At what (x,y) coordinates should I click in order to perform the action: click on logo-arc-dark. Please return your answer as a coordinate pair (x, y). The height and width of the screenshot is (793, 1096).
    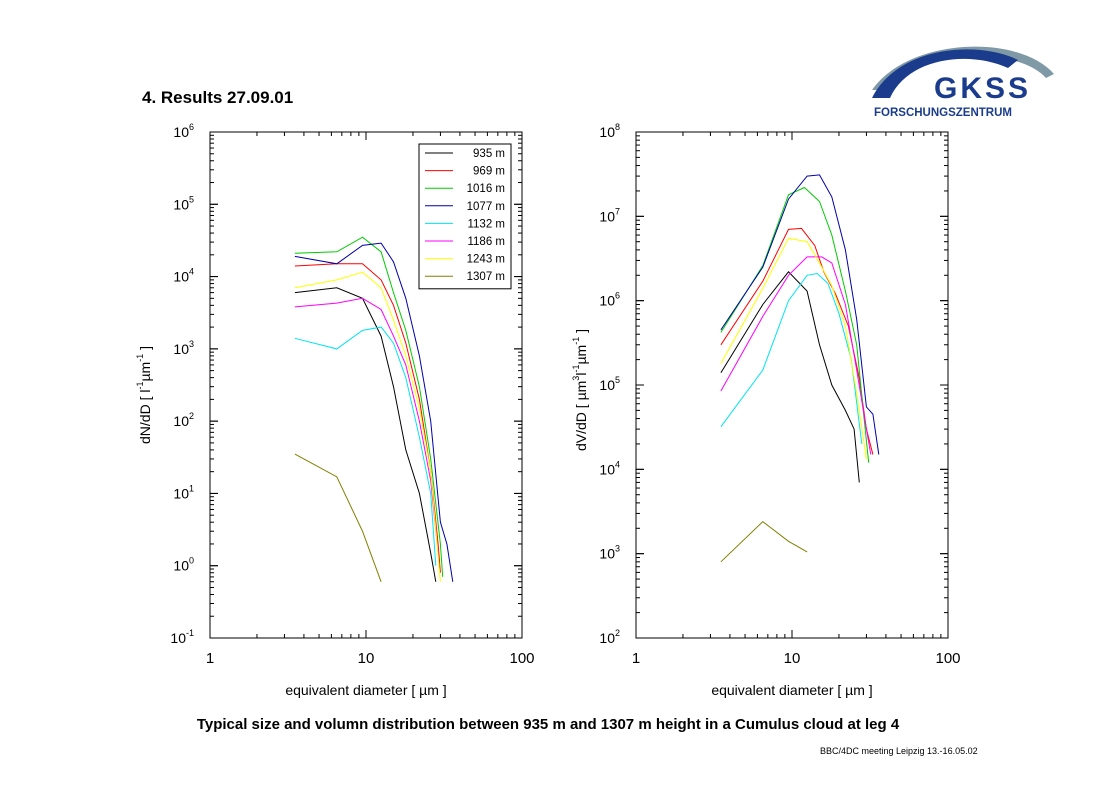
    Looking at the image, I should click on (945, 73).